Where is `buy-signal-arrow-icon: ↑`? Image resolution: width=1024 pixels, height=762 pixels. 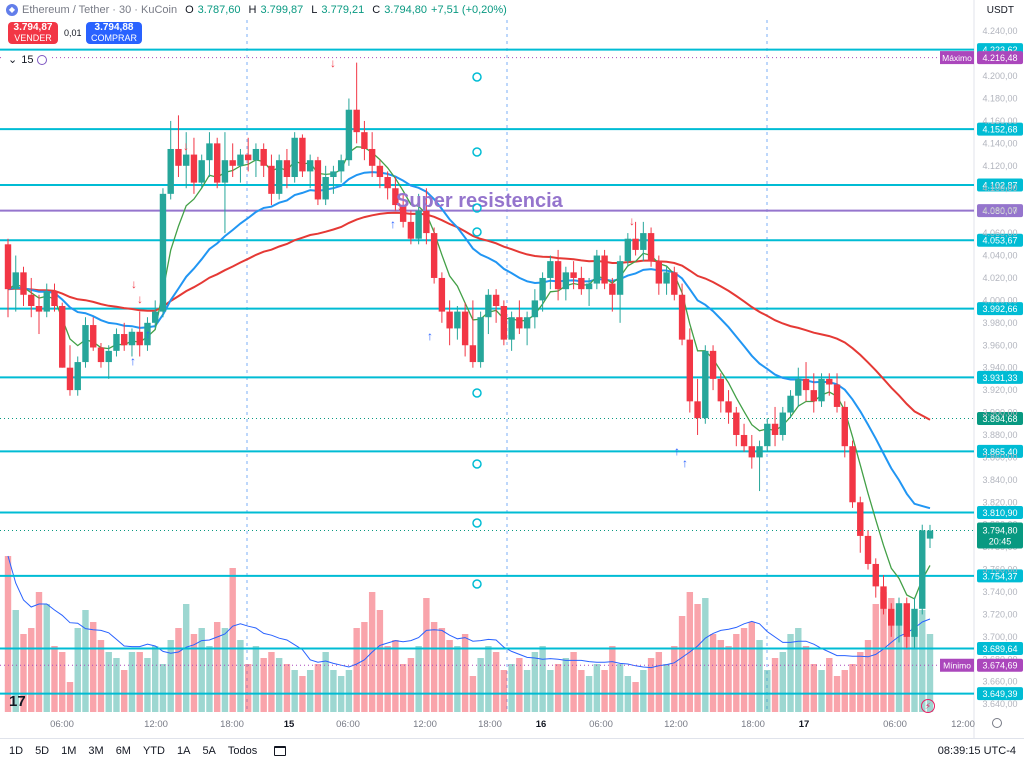
buy-signal-arrow-icon: ↑ is located at coordinates (685, 463).